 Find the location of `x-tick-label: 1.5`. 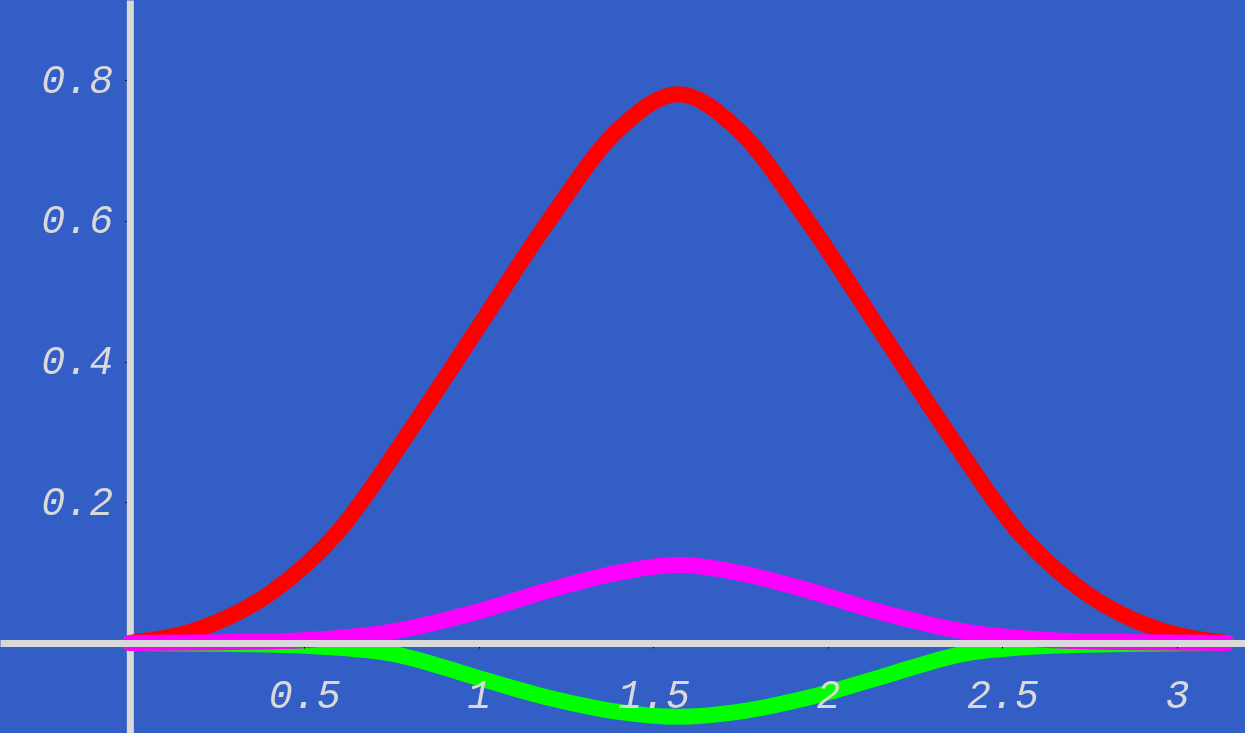

x-tick-label: 1.5 is located at coordinates (653, 698).